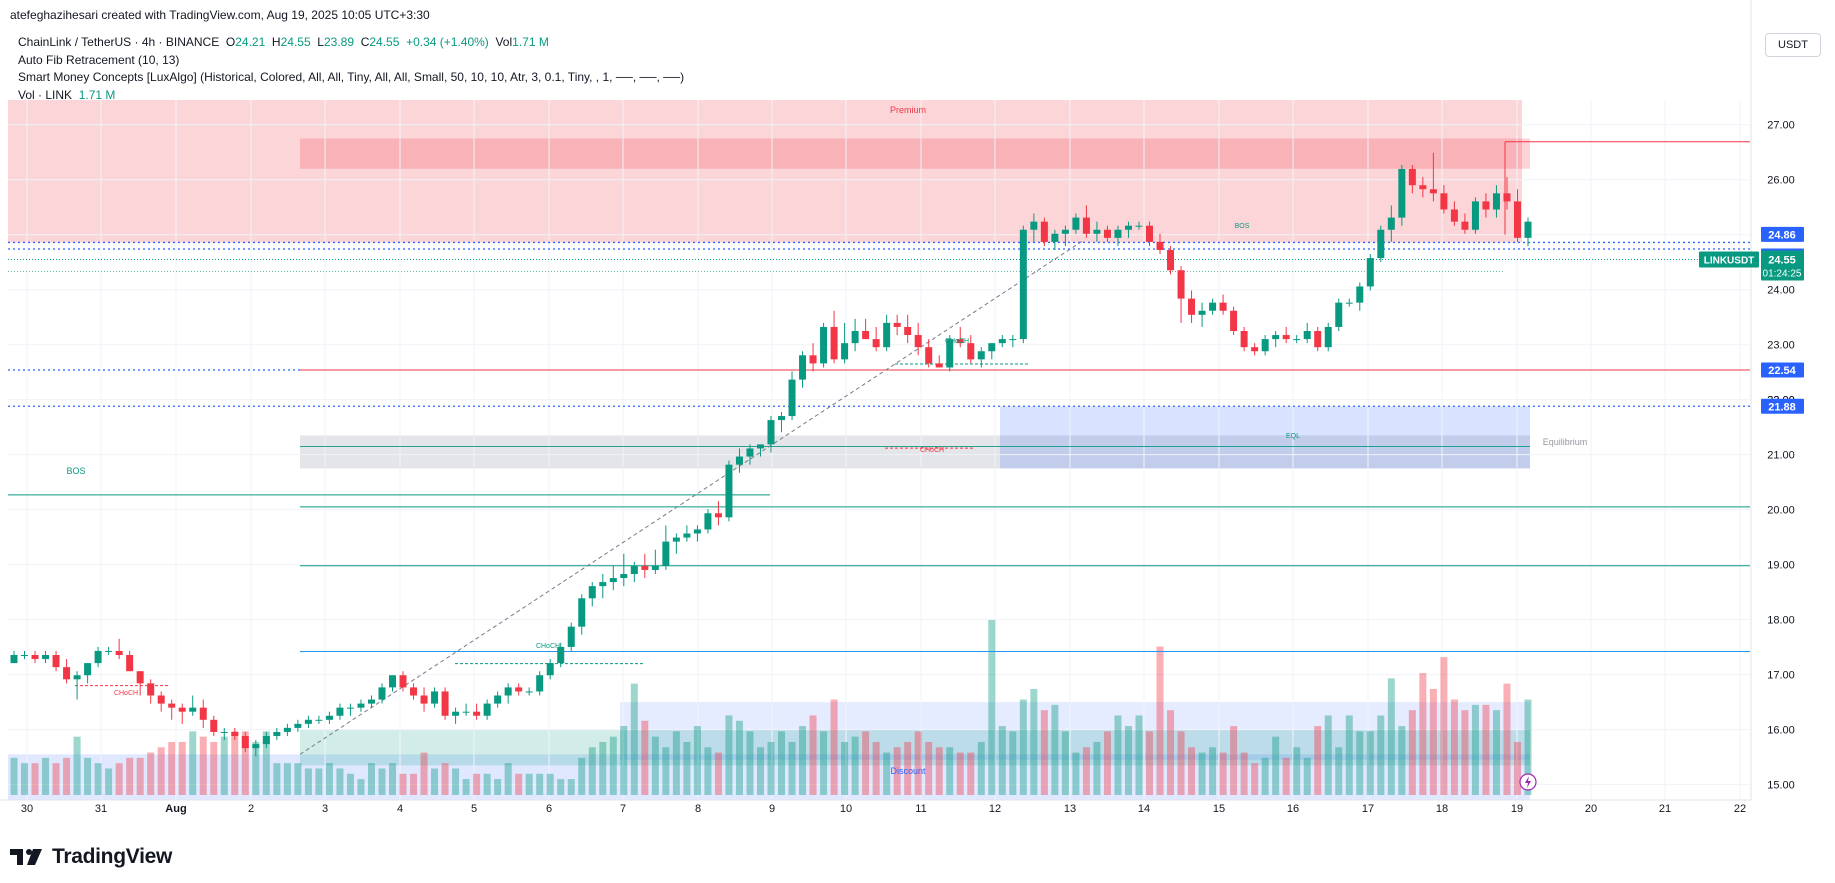 The width and height of the screenshot is (1835, 883). Describe the element at coordinates (1781, 731) in the screenshot. I see `price-tick: 16.00` at that location.